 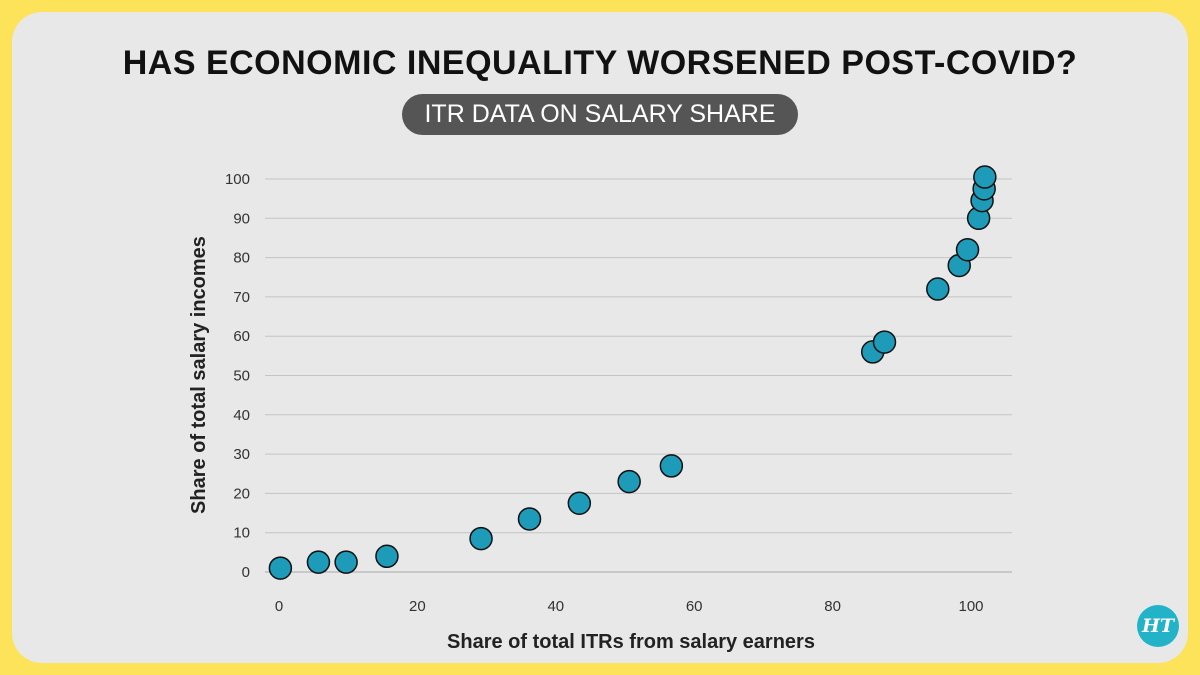 I want to click on y-tick-label-60: 60, so click(x=241, y=336).